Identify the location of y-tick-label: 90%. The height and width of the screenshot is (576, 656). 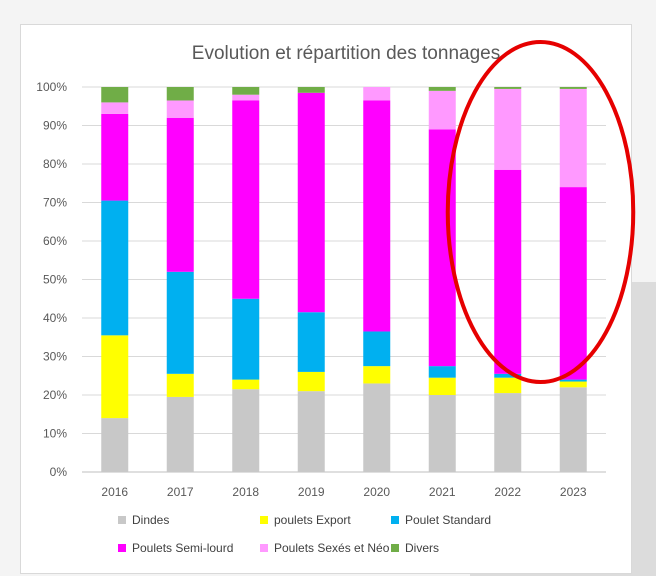
(55, 126).